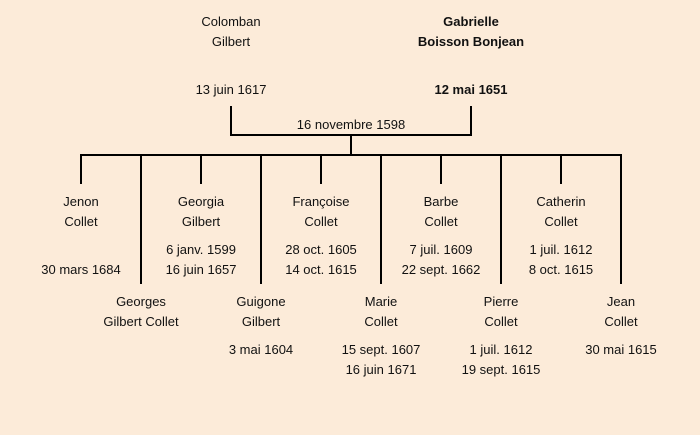 Image resolution: width=700 pixels, height=435 pixels. Describe the element at coordinates (471, 41) in the screenshot. I see `mother-last-name: Boisson Bonjean` at that location.